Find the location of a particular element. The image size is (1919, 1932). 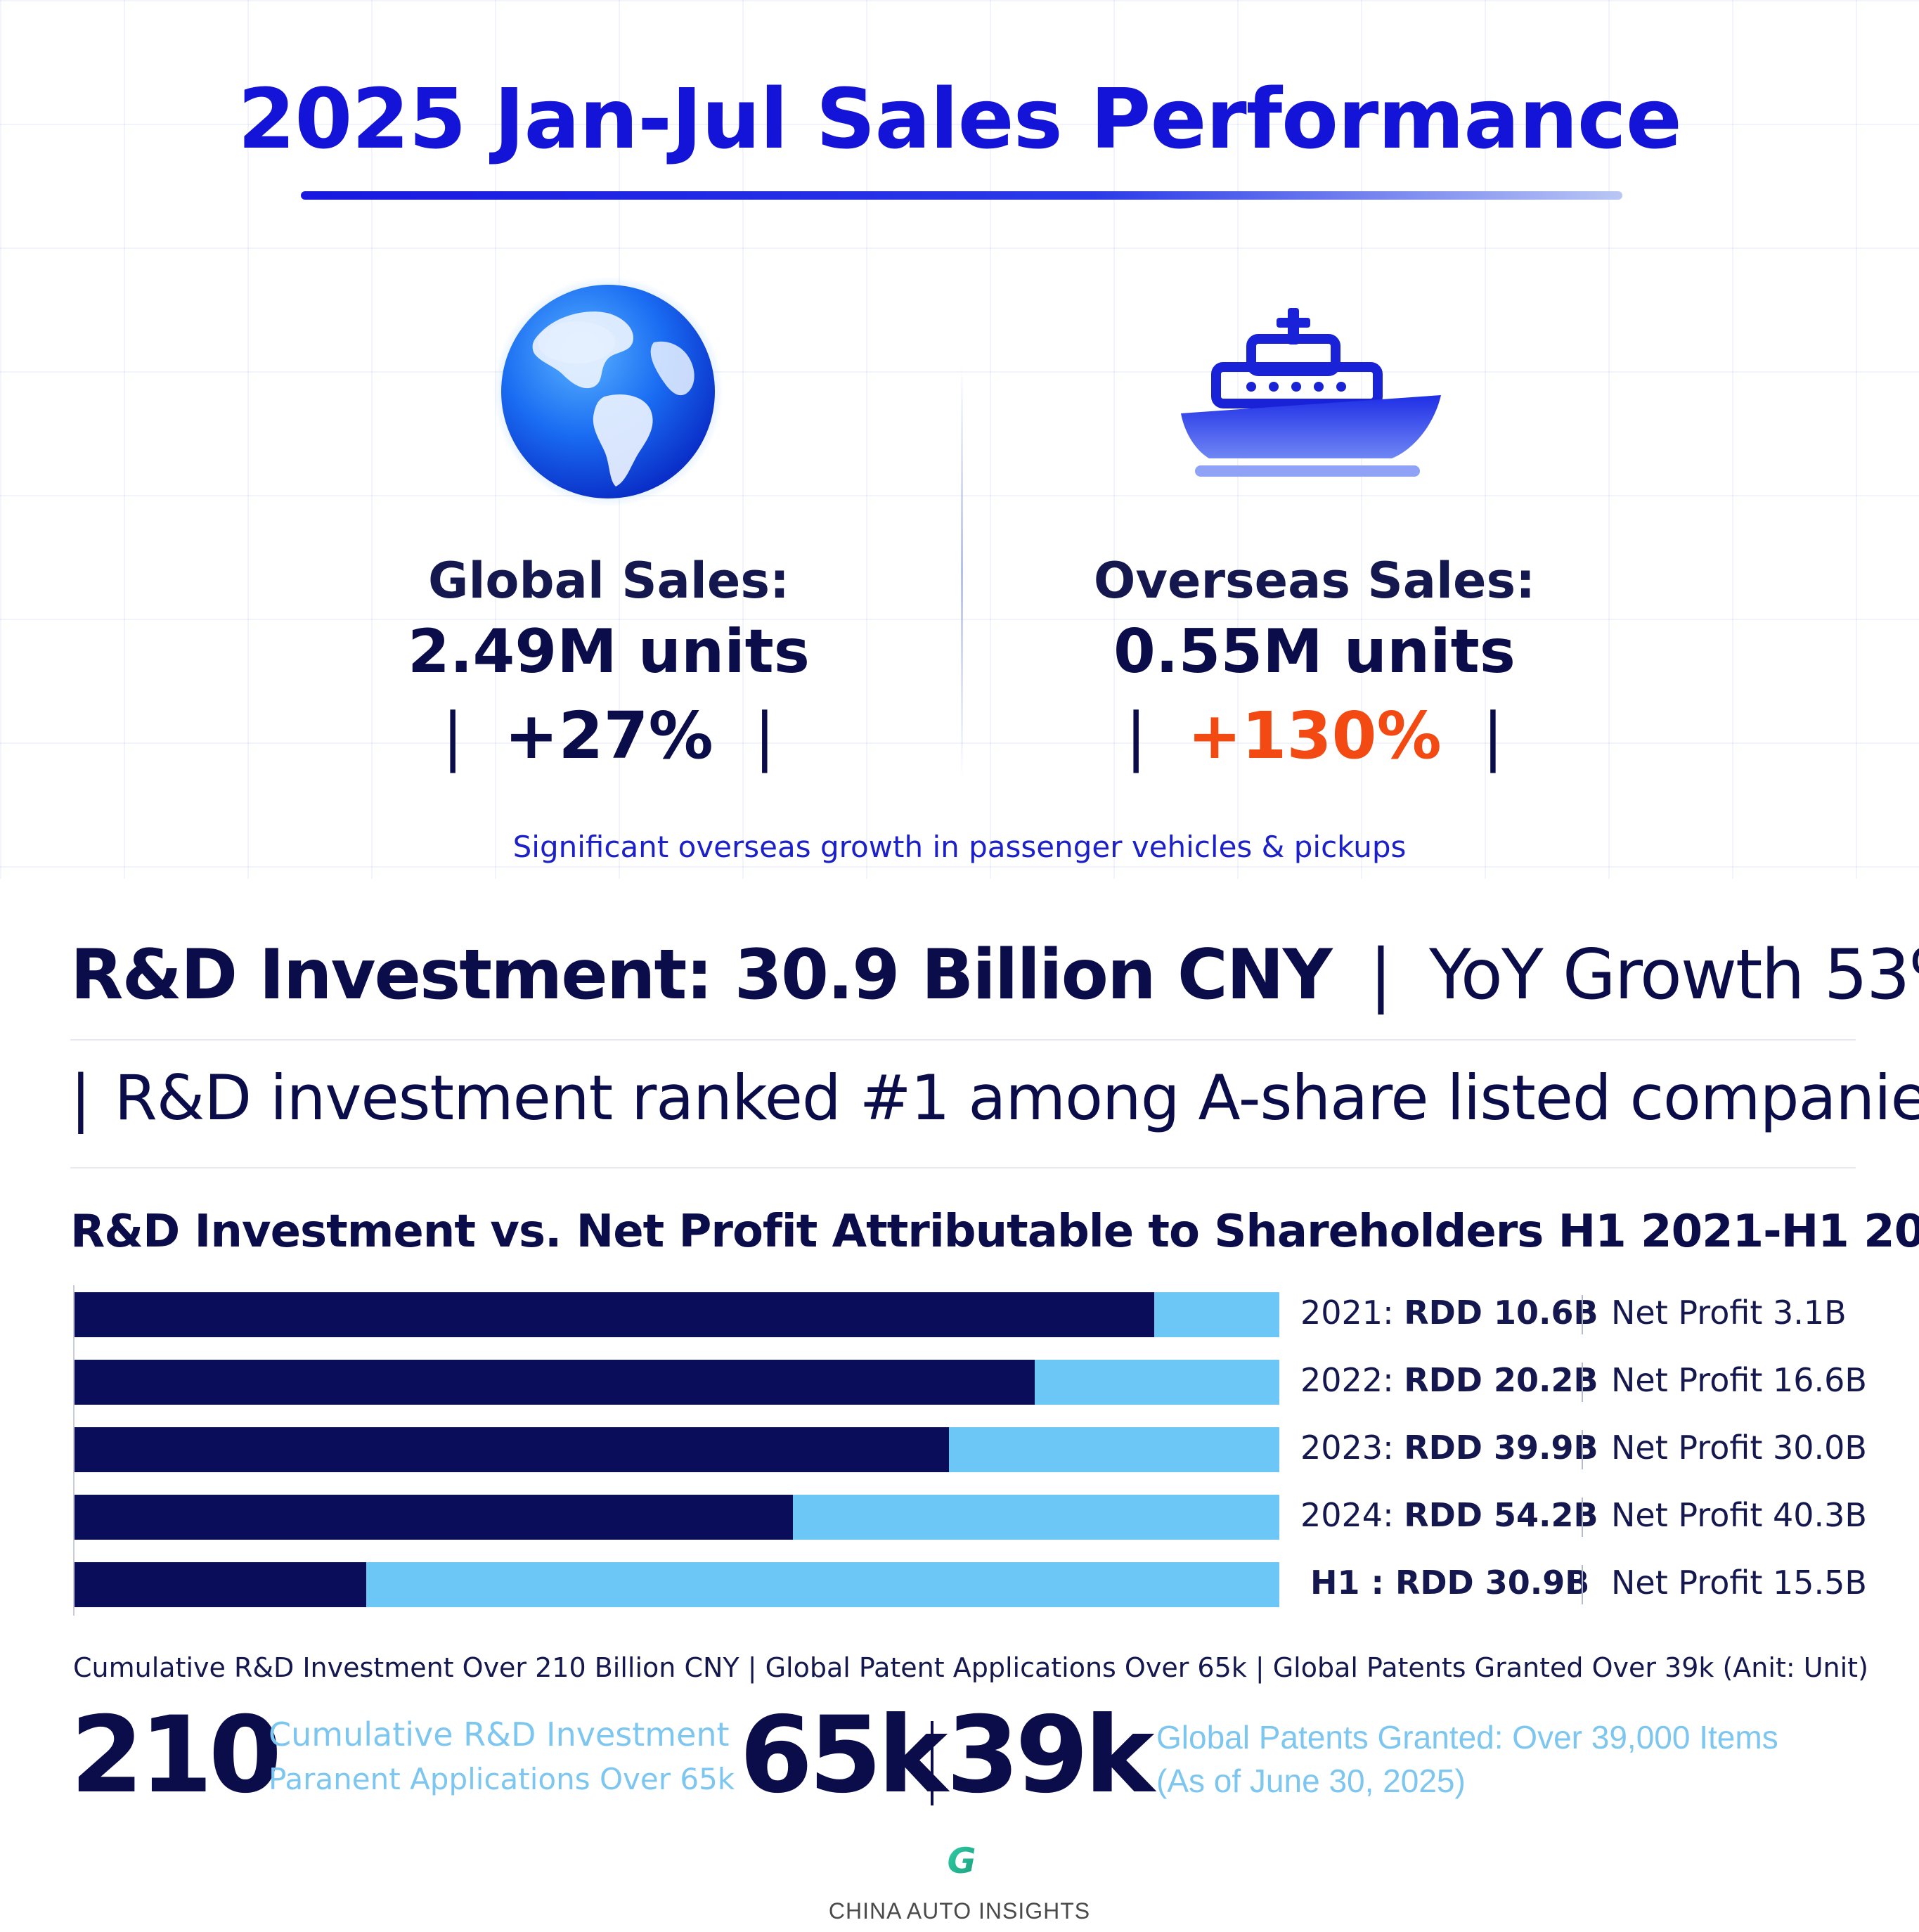

svg-text: G is located at coordinates (961, 1860).